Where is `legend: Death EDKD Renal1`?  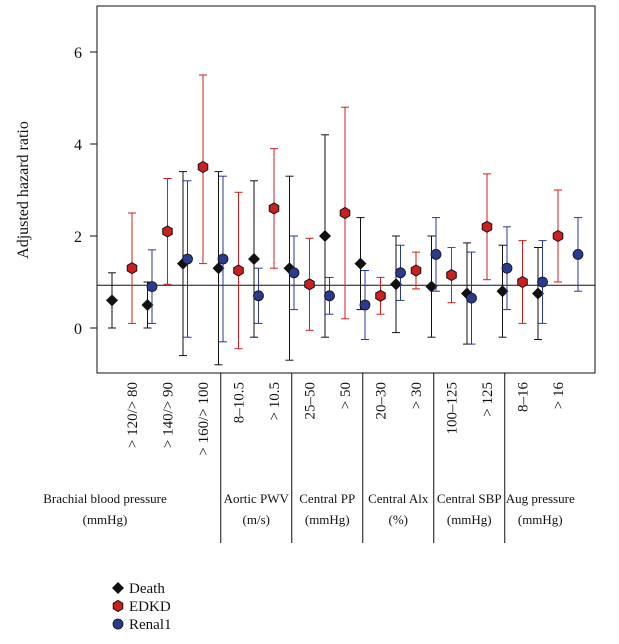
legend: Death EDKD Renal1 is located at coordinates (142, 607).